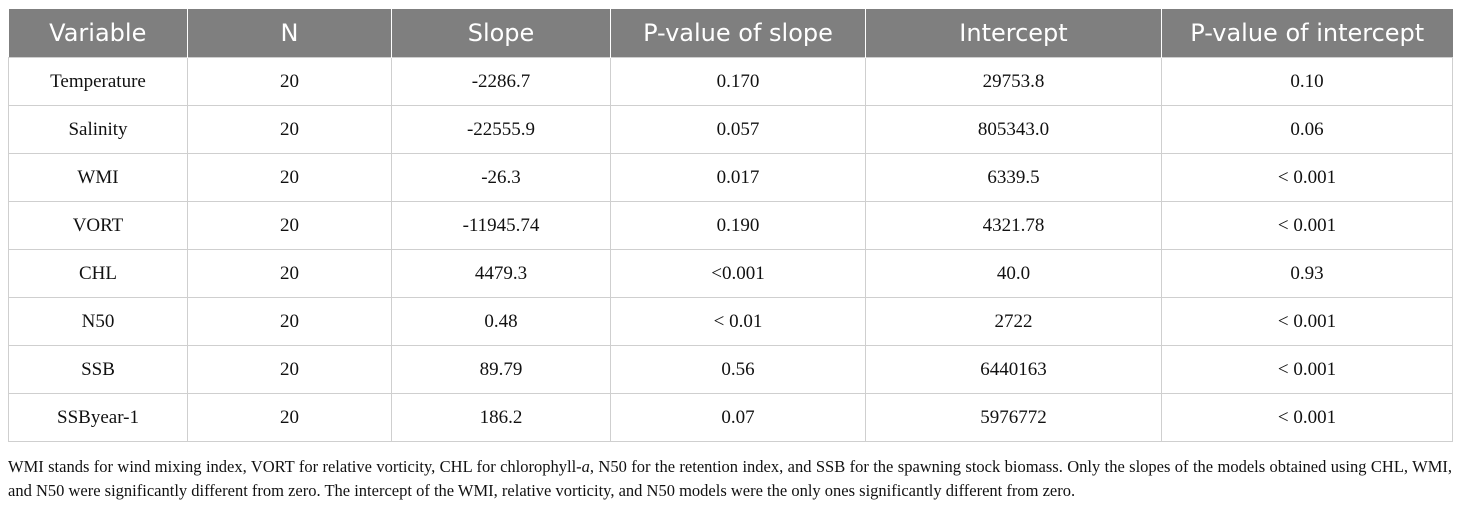 The height and width of the screenshot is (508, 1460). I want to click on cell-intercept: 29753.8, so click(1013, 81).